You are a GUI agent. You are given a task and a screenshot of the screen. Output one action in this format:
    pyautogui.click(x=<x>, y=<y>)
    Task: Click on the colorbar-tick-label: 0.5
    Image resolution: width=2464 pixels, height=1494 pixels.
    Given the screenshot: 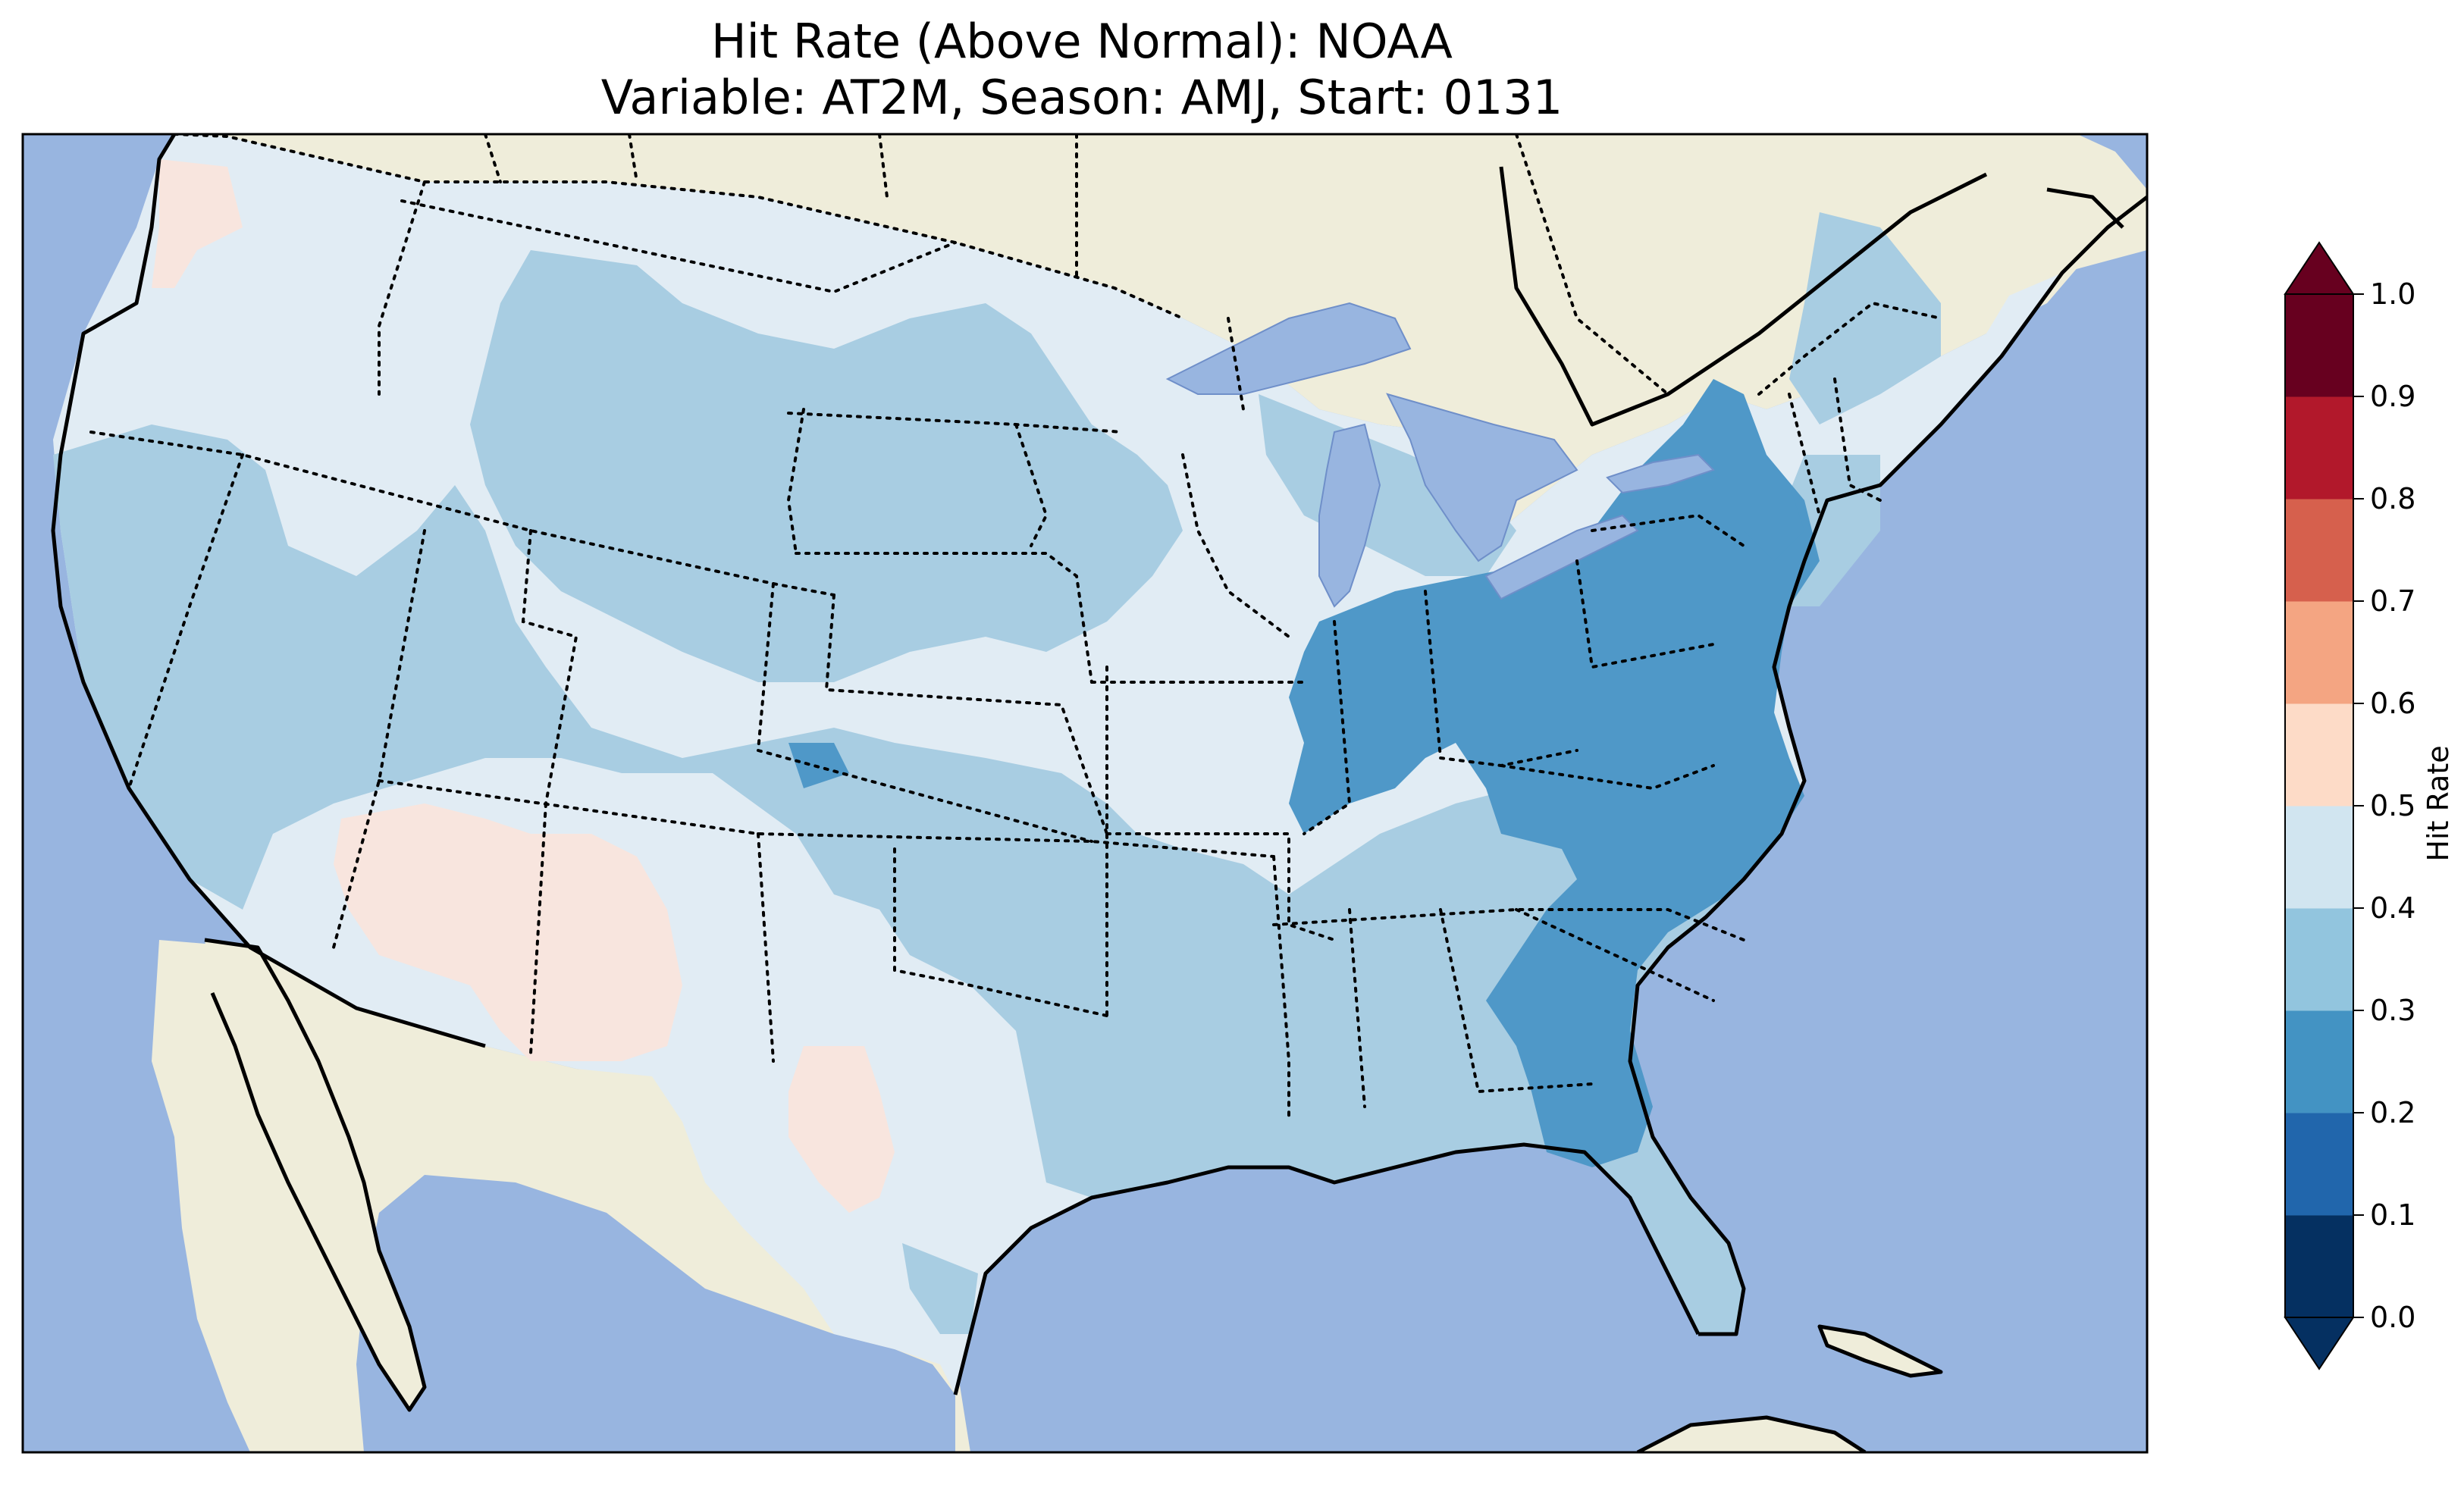 What is the action you would take?
    pyautogui.click(x=2392, y=805)
    